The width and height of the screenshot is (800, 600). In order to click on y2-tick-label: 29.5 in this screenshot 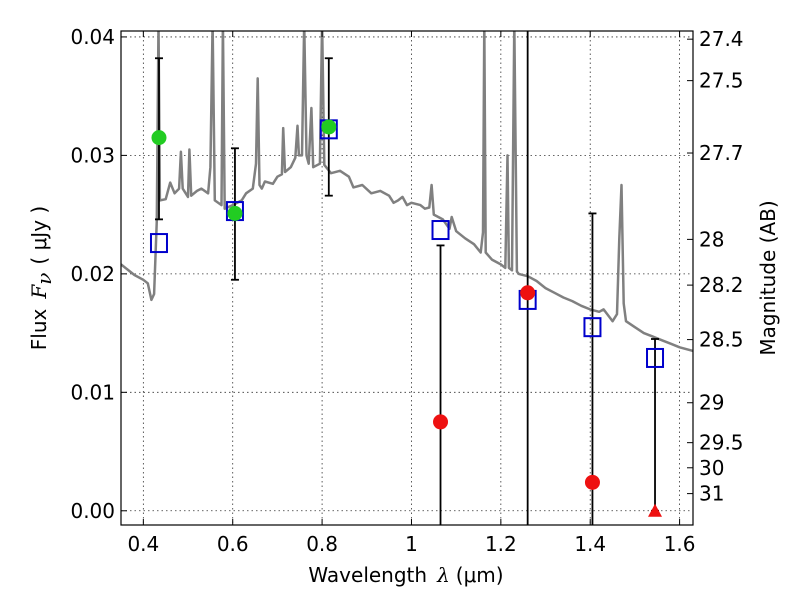, I will do `click(721, 443)`.